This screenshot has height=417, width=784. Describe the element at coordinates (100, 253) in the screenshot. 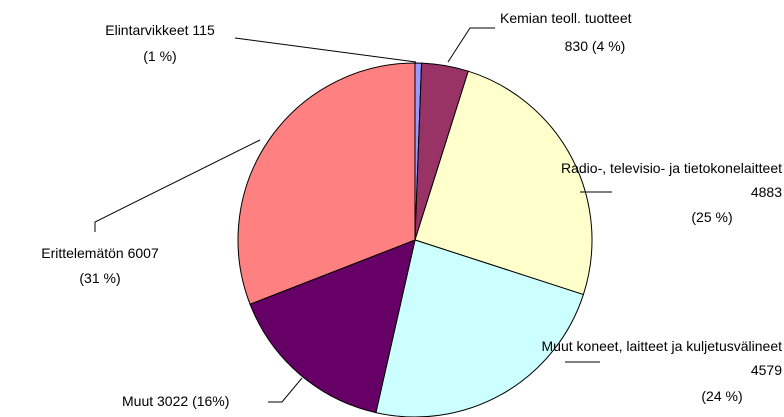

I see `slice-label: Erittelemätön 6007` at that location.